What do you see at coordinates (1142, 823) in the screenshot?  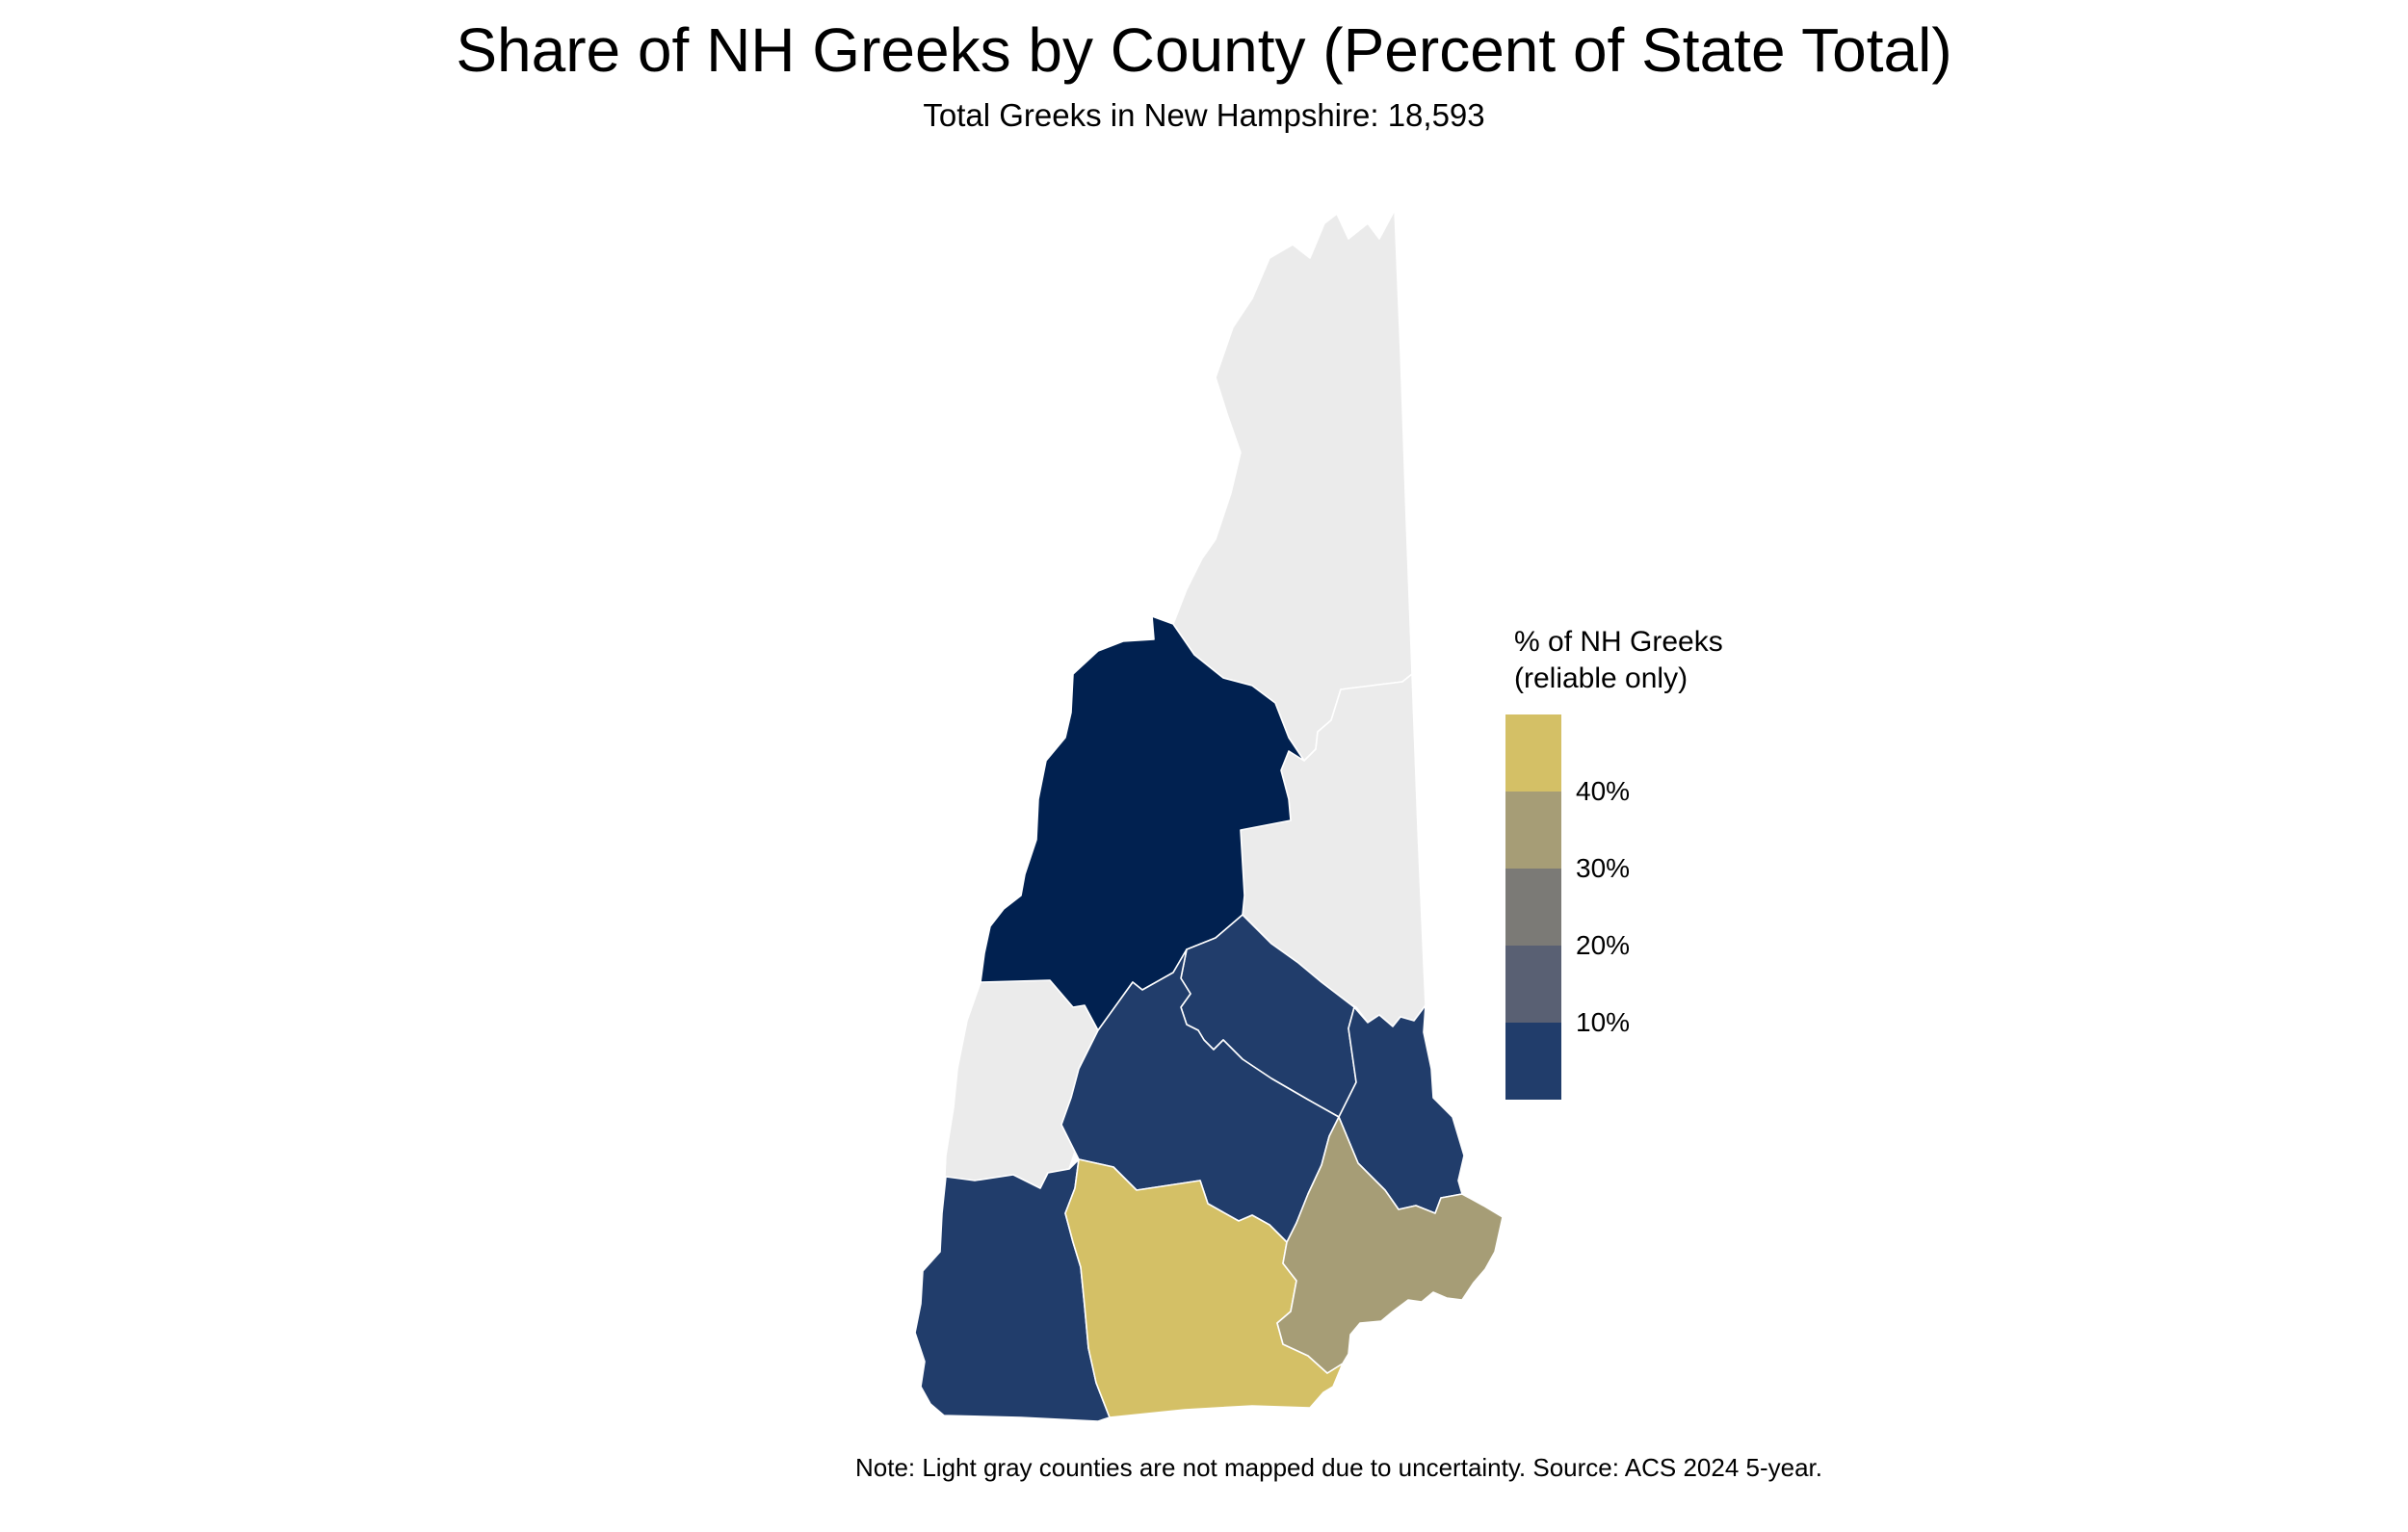 I see `county-grafton: Grafton` at bounding box center [1142, 823].